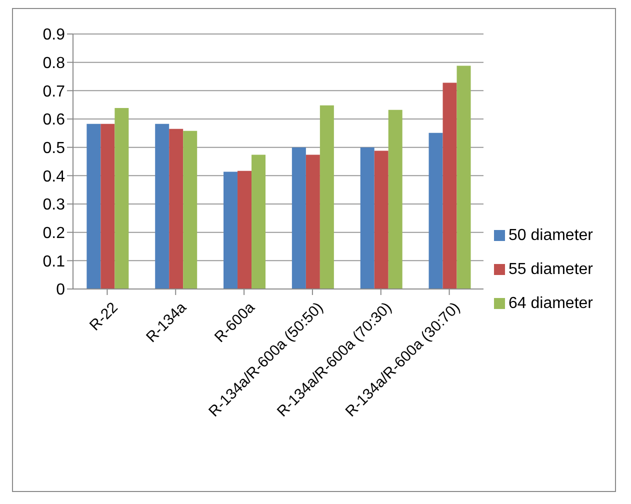 This screenshot has width=631, height=504. What do you see at coordinates (550, 269) in the screenshot?
I see `legend-label: 55 diameter` at bounding box center [550, 269].